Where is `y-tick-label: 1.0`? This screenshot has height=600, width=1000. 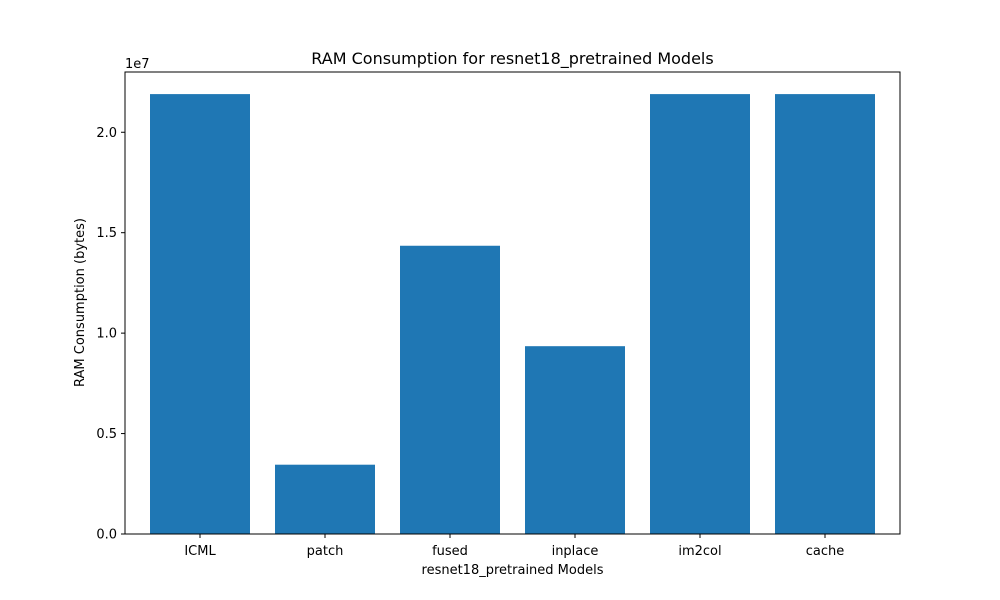 y-tick-label: 1.0 is located at coordinates (106, 334).